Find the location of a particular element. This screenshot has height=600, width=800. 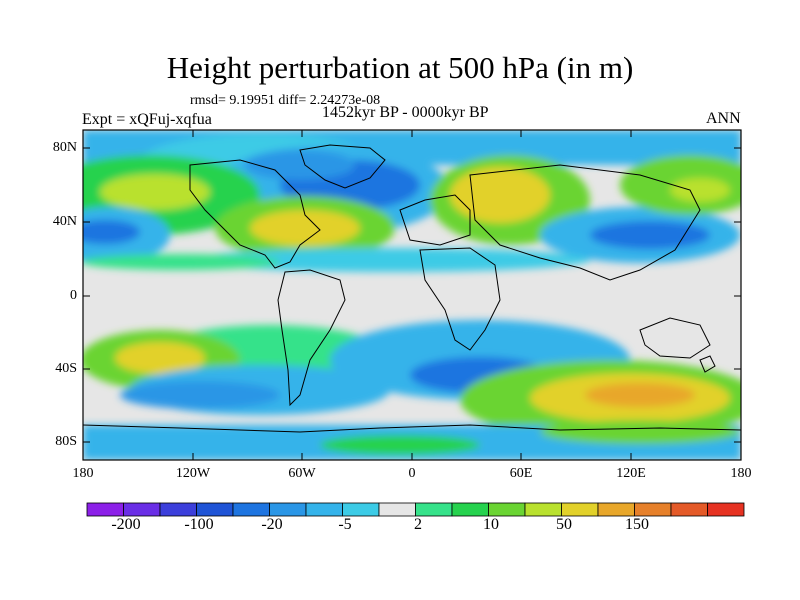

ytick-label: 40S is located at coordinates (66, 368).